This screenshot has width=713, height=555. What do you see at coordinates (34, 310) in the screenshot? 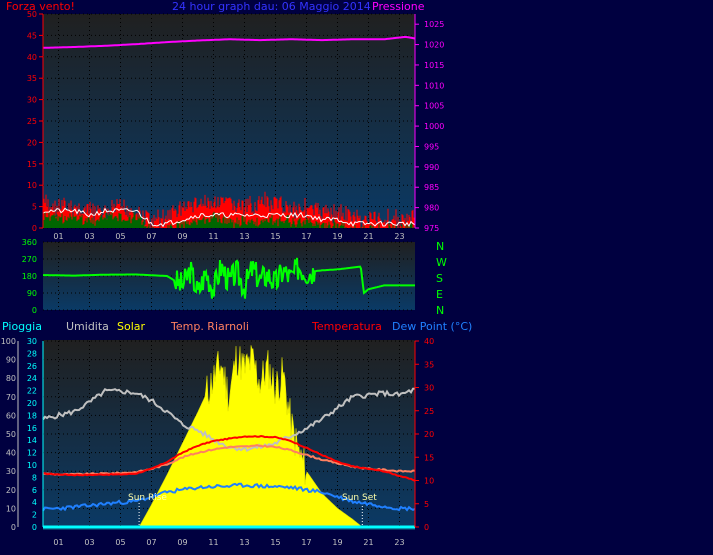
I see `dir-tick-label: 0` at bounding box center [34, 310].